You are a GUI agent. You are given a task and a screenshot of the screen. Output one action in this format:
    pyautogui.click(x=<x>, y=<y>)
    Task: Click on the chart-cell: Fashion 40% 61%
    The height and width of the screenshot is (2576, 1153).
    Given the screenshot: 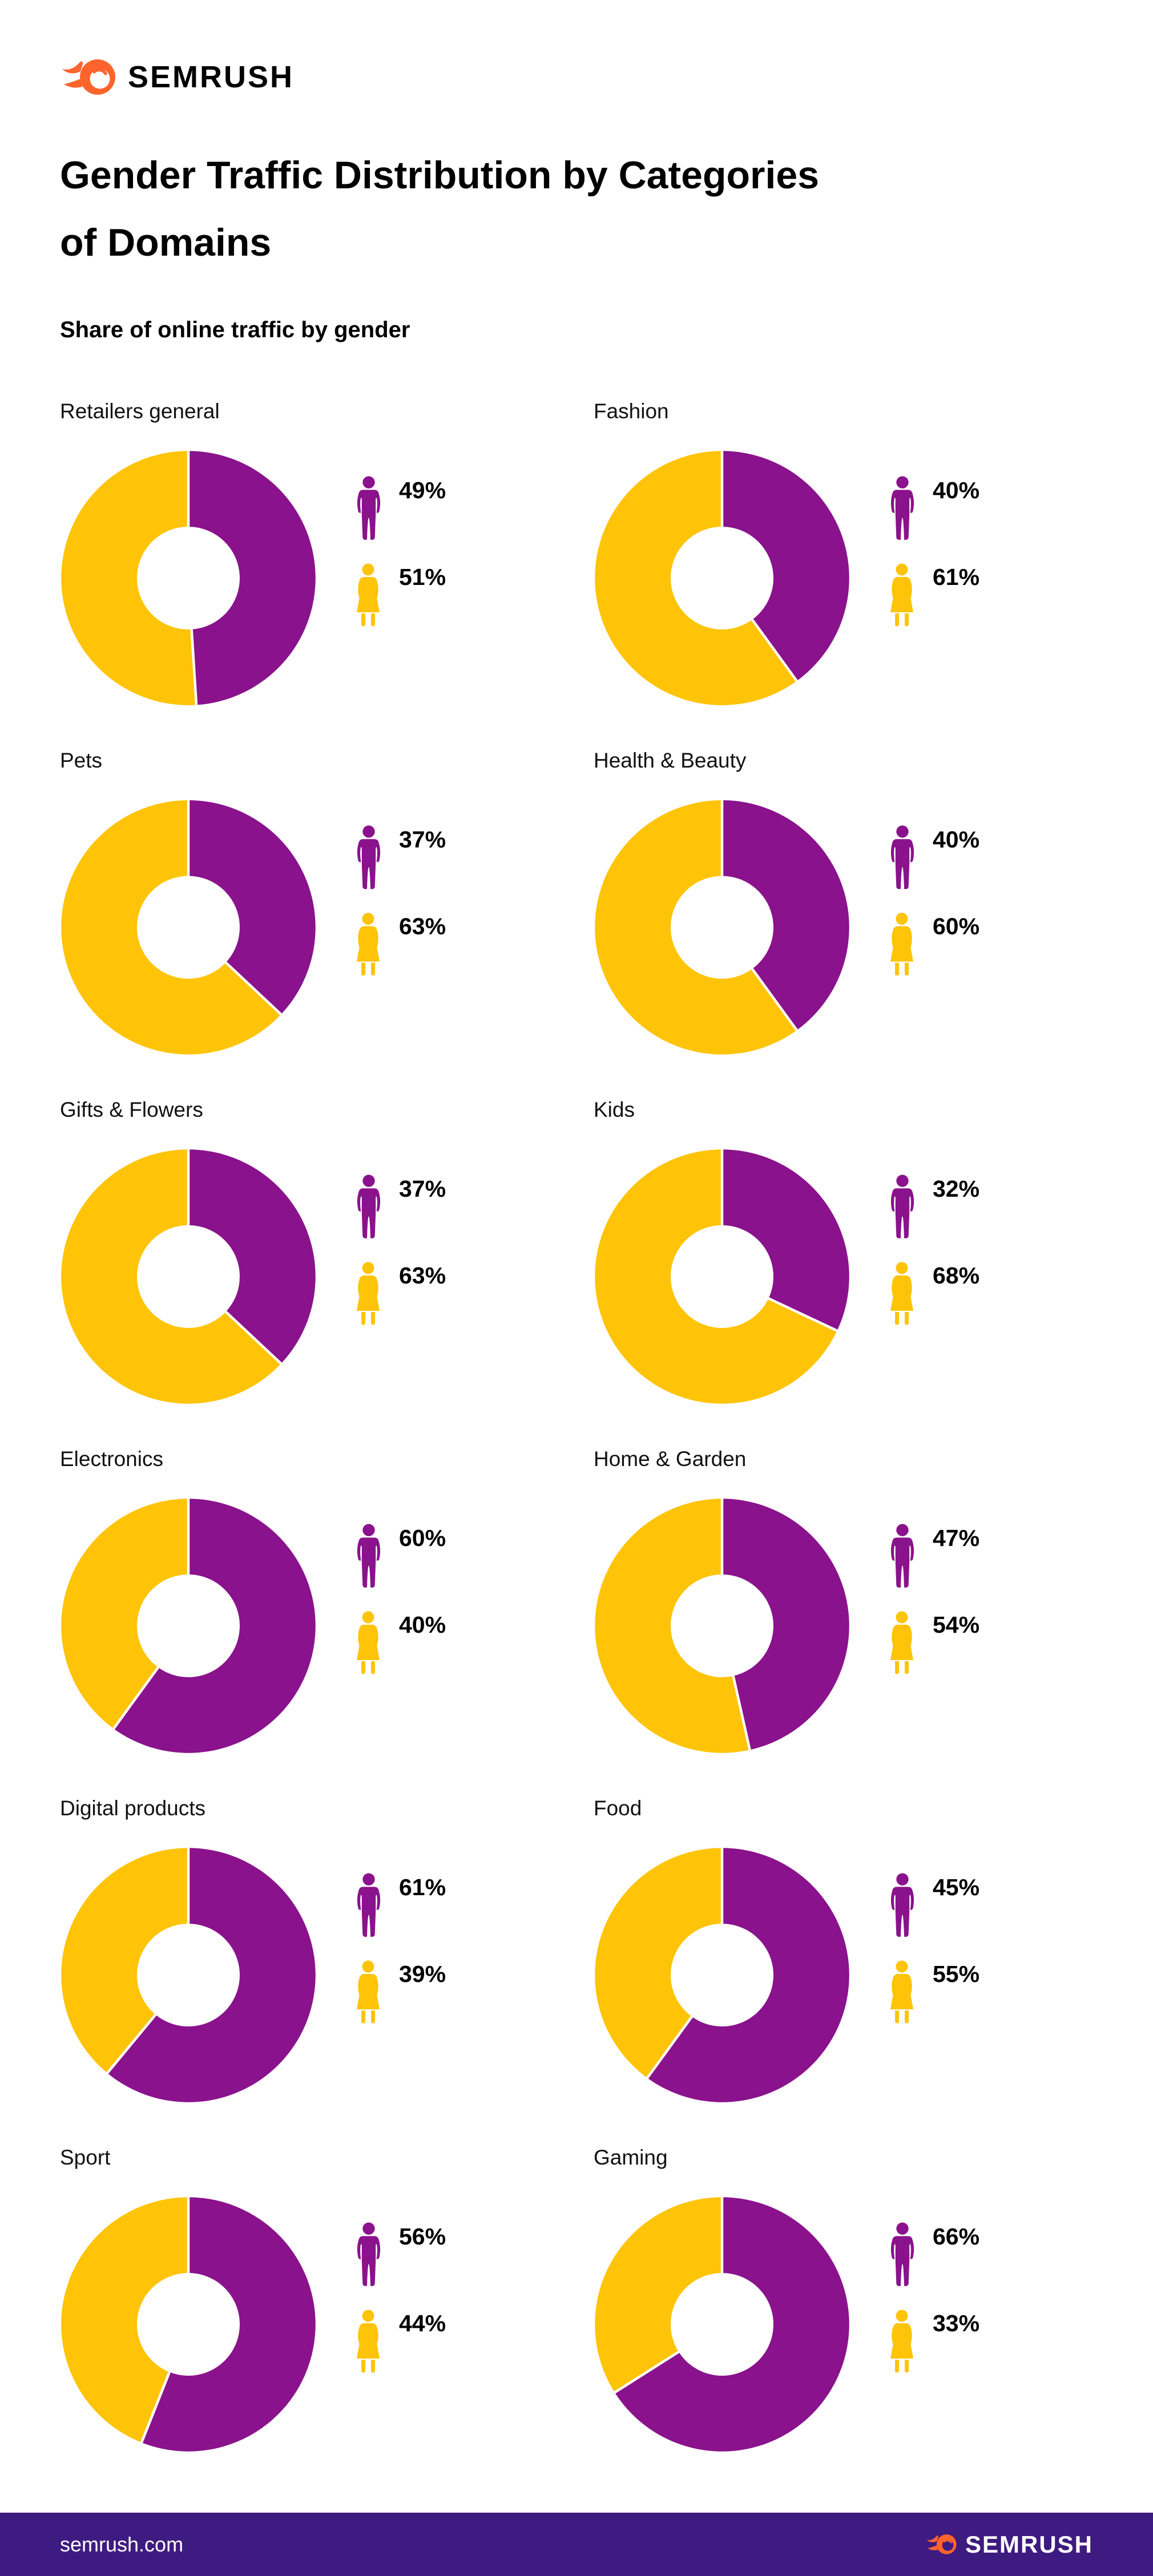 What is the action you would take?
    pyautogui.click(x=850, y=559)
    